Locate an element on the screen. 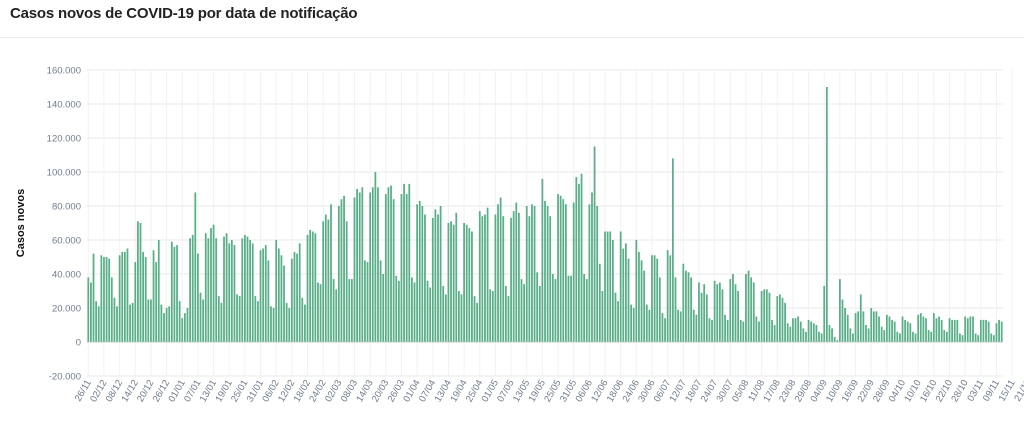 The height and width of the screenshot is (423, 1024). y-tick-label: 160.000 is located at coordinates (64, 71).